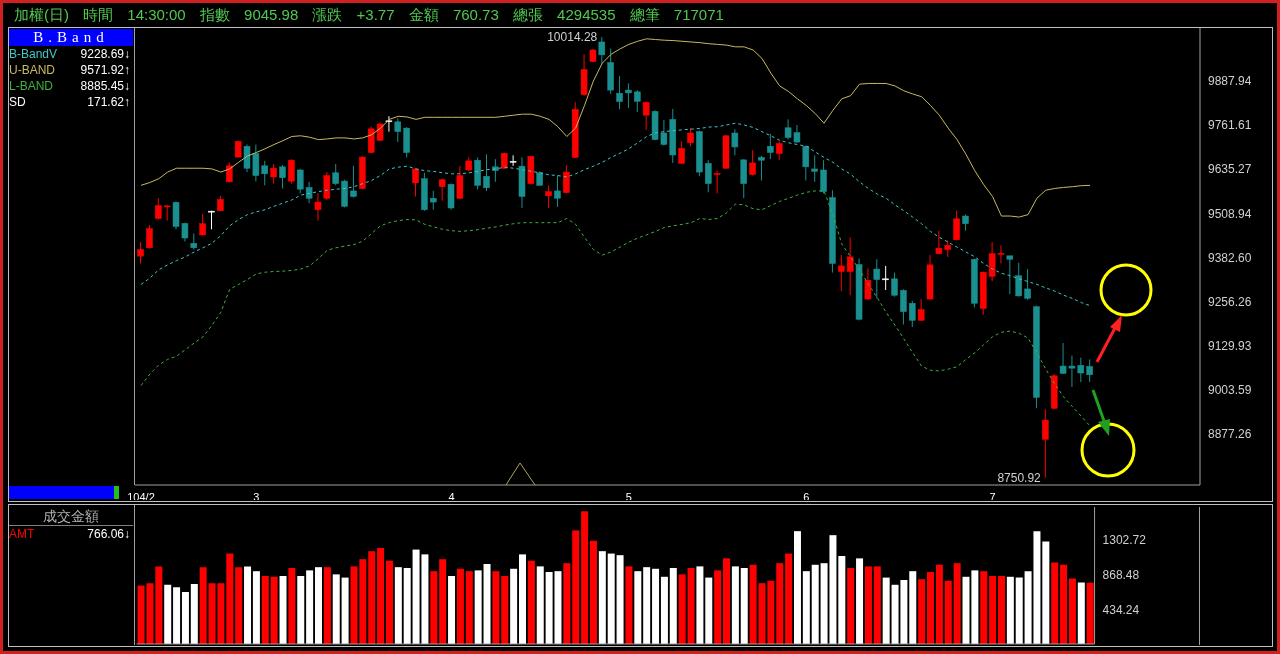  What do you see at coordinates (108, 534) in the screenshot?
I see `text: 766.06↓` at bounding box center [108, 534].